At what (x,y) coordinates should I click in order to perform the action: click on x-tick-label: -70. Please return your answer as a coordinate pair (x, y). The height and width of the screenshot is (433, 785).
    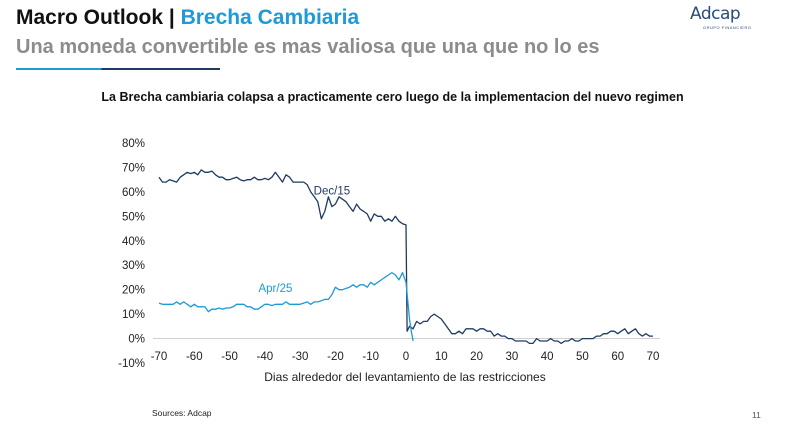
    Looking at the image, I should click on (159, 357).